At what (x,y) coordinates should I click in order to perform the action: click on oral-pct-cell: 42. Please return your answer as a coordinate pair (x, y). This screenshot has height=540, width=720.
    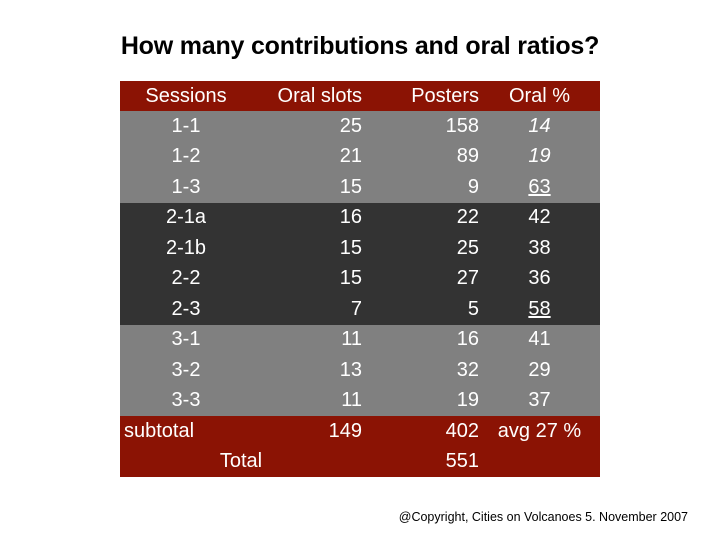
    Looking at the image, I should click on (539, 217).